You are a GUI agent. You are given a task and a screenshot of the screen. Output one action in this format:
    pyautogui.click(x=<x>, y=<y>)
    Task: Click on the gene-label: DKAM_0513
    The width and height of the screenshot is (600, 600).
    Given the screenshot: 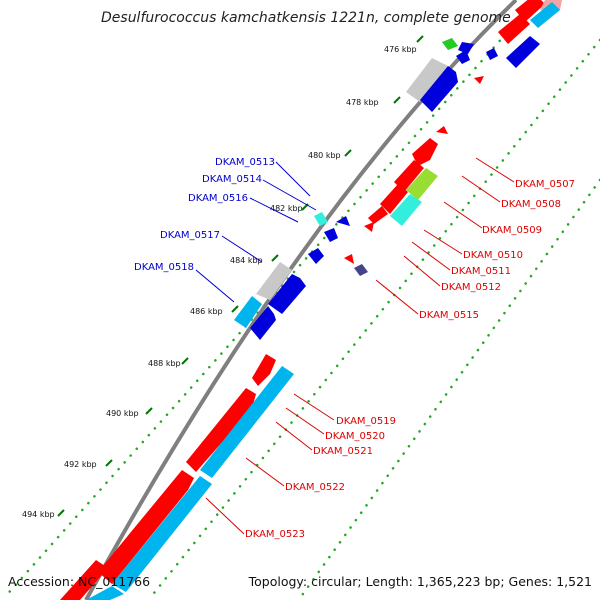 What is the action you would take?
    pyautogui.click(x=245, y=162)
    